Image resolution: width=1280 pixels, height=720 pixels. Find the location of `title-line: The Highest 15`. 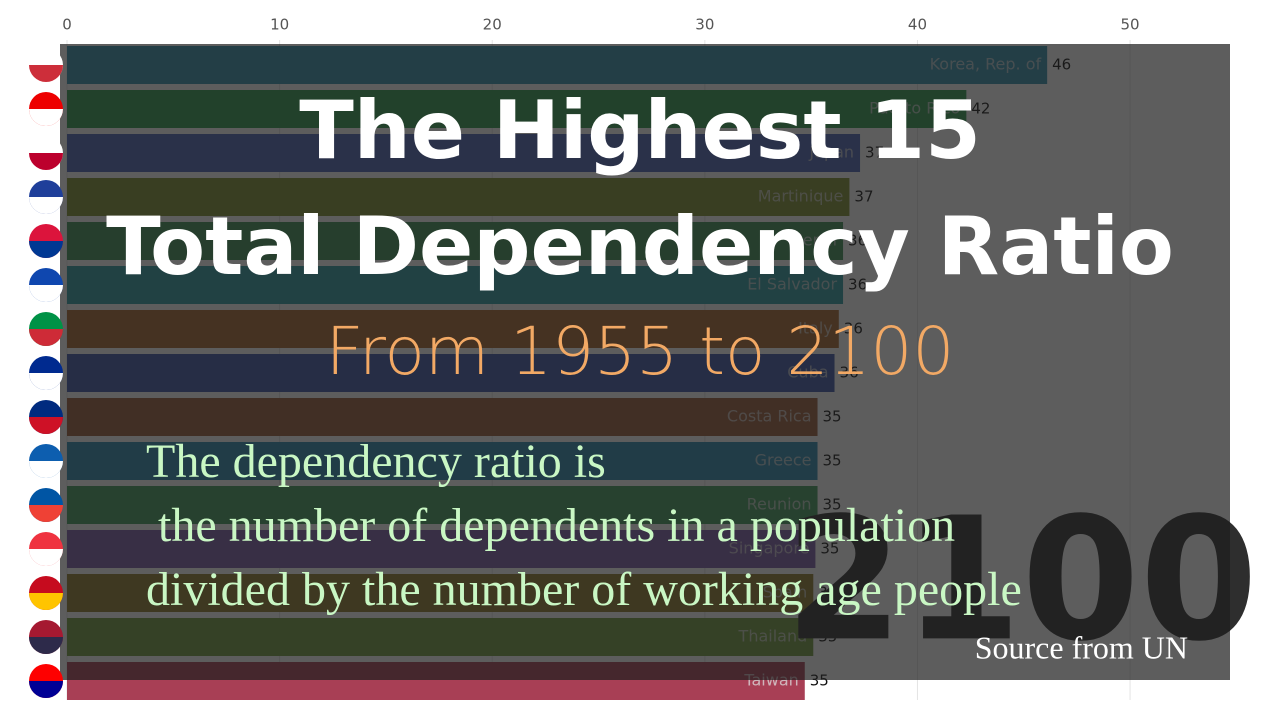

title-line: The Highest 15 is located at coordinates (640, 130).